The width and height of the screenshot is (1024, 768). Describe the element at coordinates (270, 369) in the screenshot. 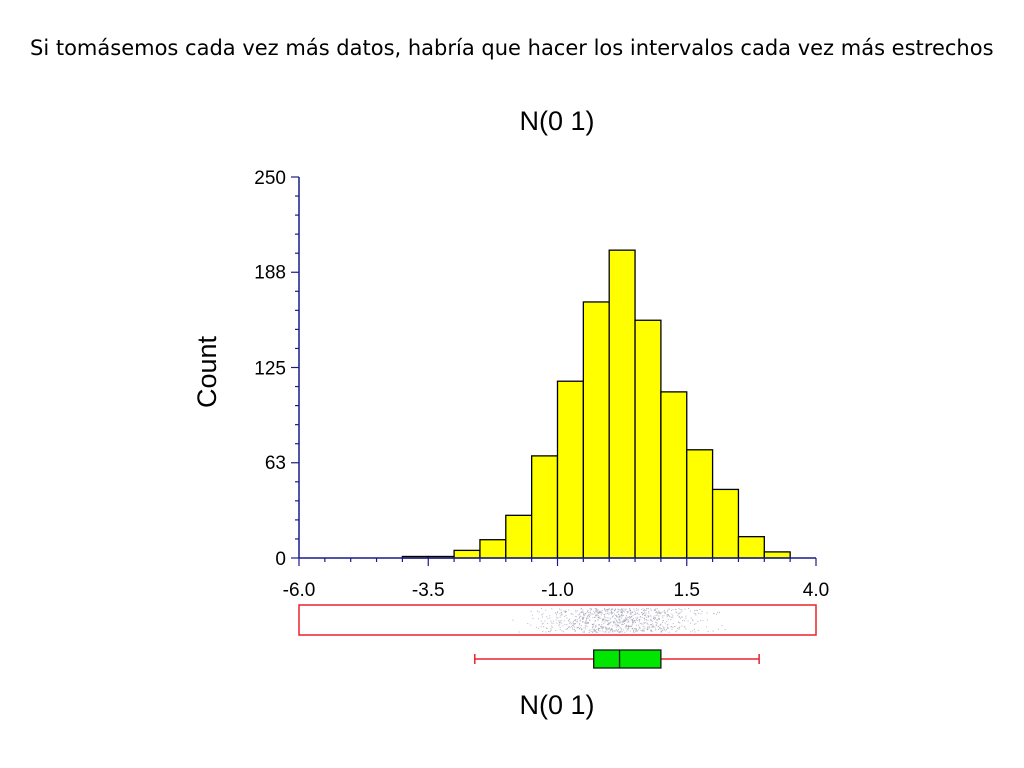

I see `y-tick-label: 125` at that location.